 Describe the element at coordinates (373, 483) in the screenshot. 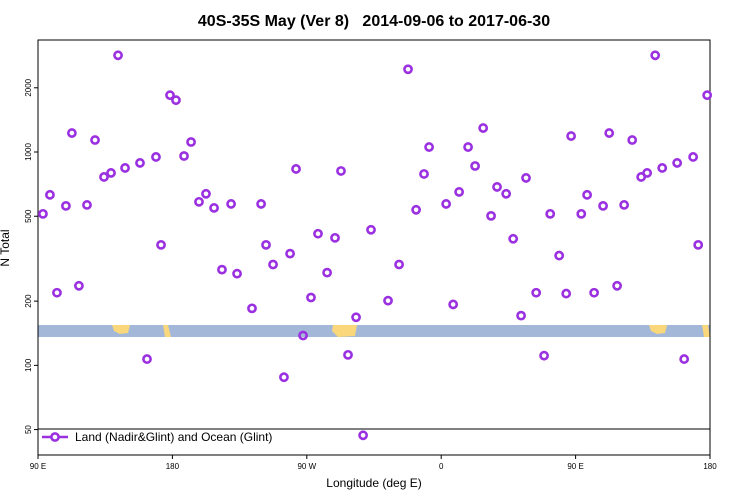

I see `x-axis-label: Longitude (deg E)` at that location.